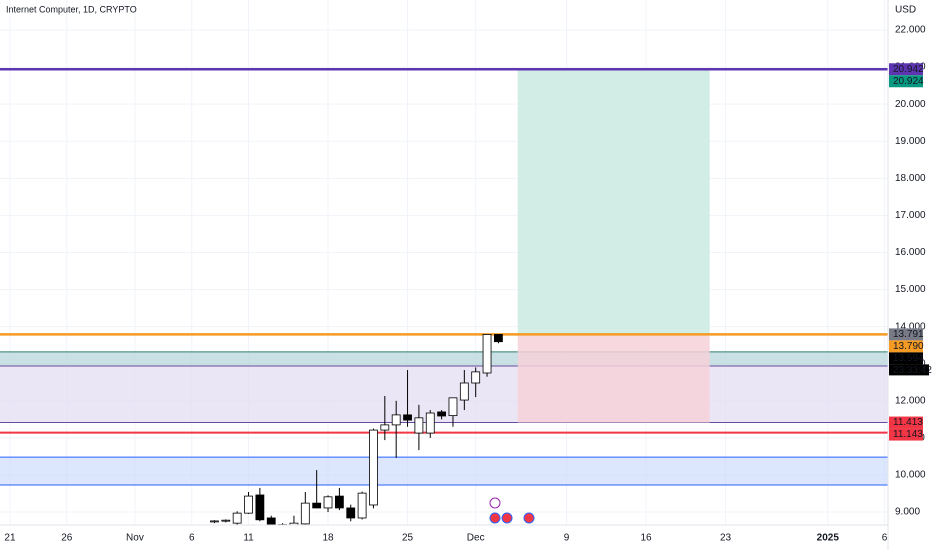  What do you see at coordinates (512, 510) in the screenshot?
I see `event-icons` at bounding box center [512, 510].